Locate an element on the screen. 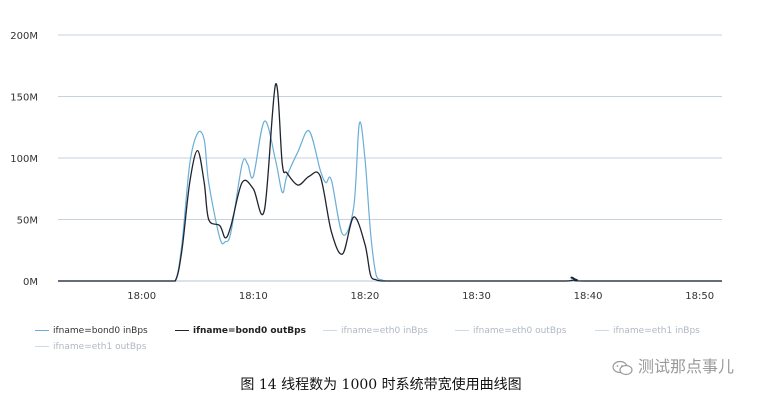  y-tick-label: 200M is located at coordinates (24, 36).